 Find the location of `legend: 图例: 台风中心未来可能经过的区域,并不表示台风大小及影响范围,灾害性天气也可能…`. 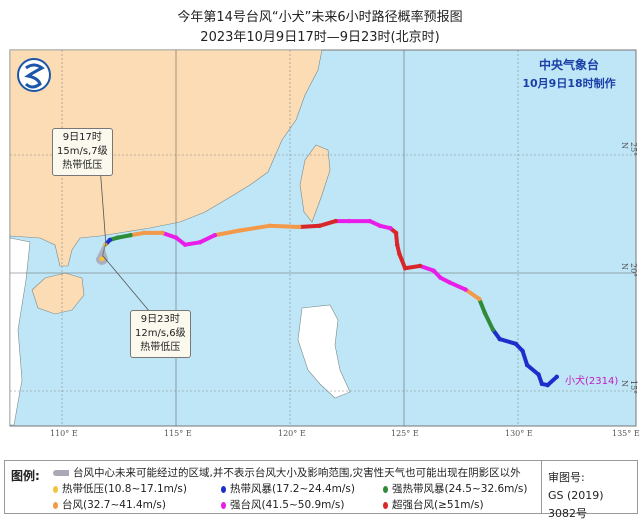

legend: 图例: 台风中心未来可能经过的区域,并不表示台风大小及影响范围,灾害性天气也可能… is located at coordinates (321, 490).